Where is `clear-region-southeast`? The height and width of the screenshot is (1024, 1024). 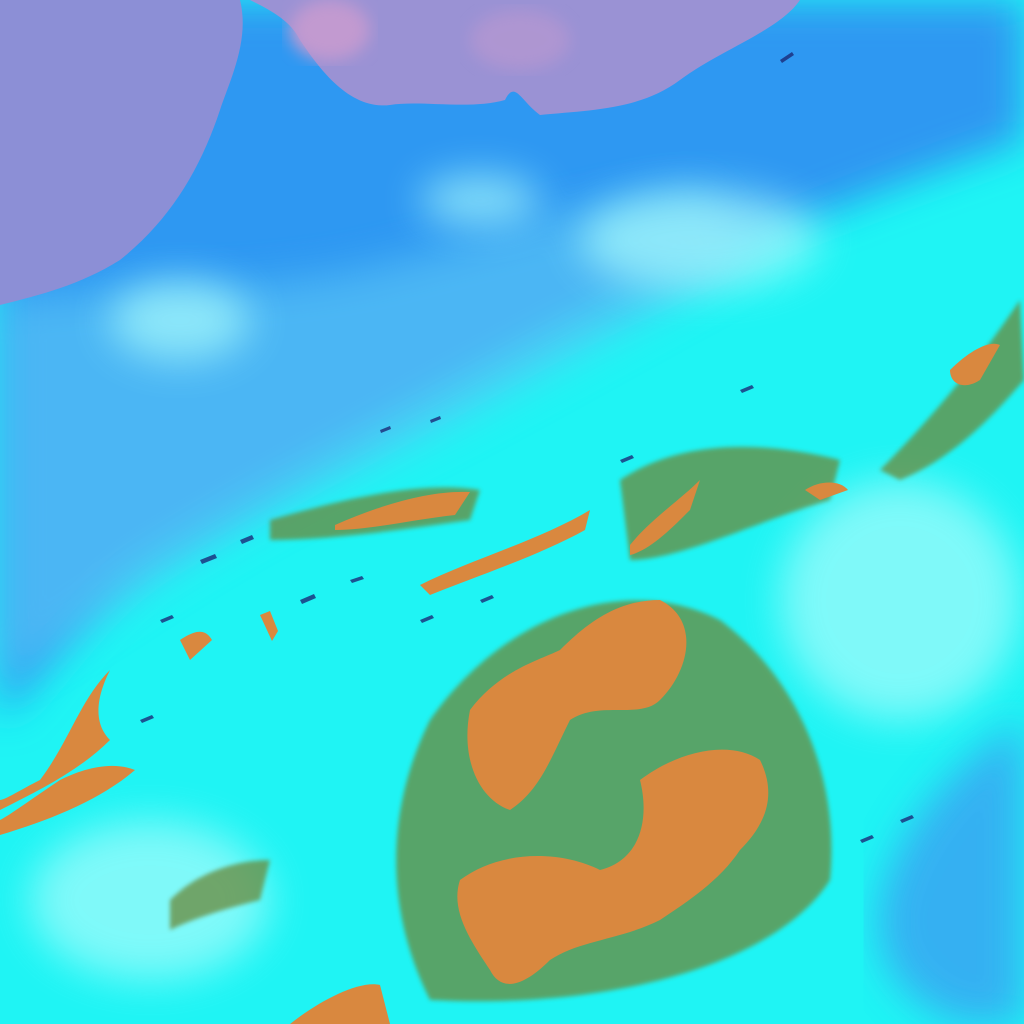
clear-region-southeast is located at coordinates (951, 872).